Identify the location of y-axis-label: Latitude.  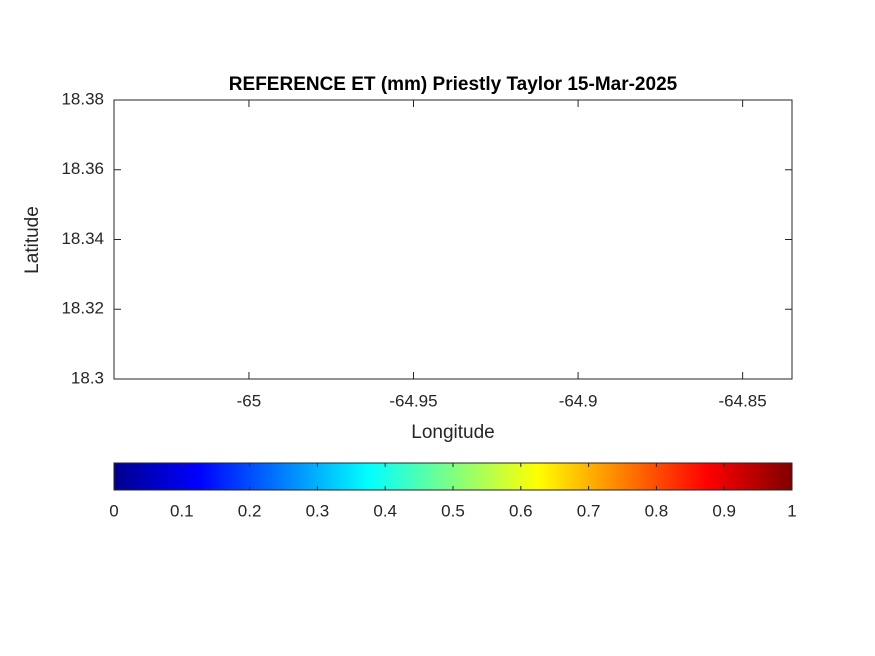
(32, 240).